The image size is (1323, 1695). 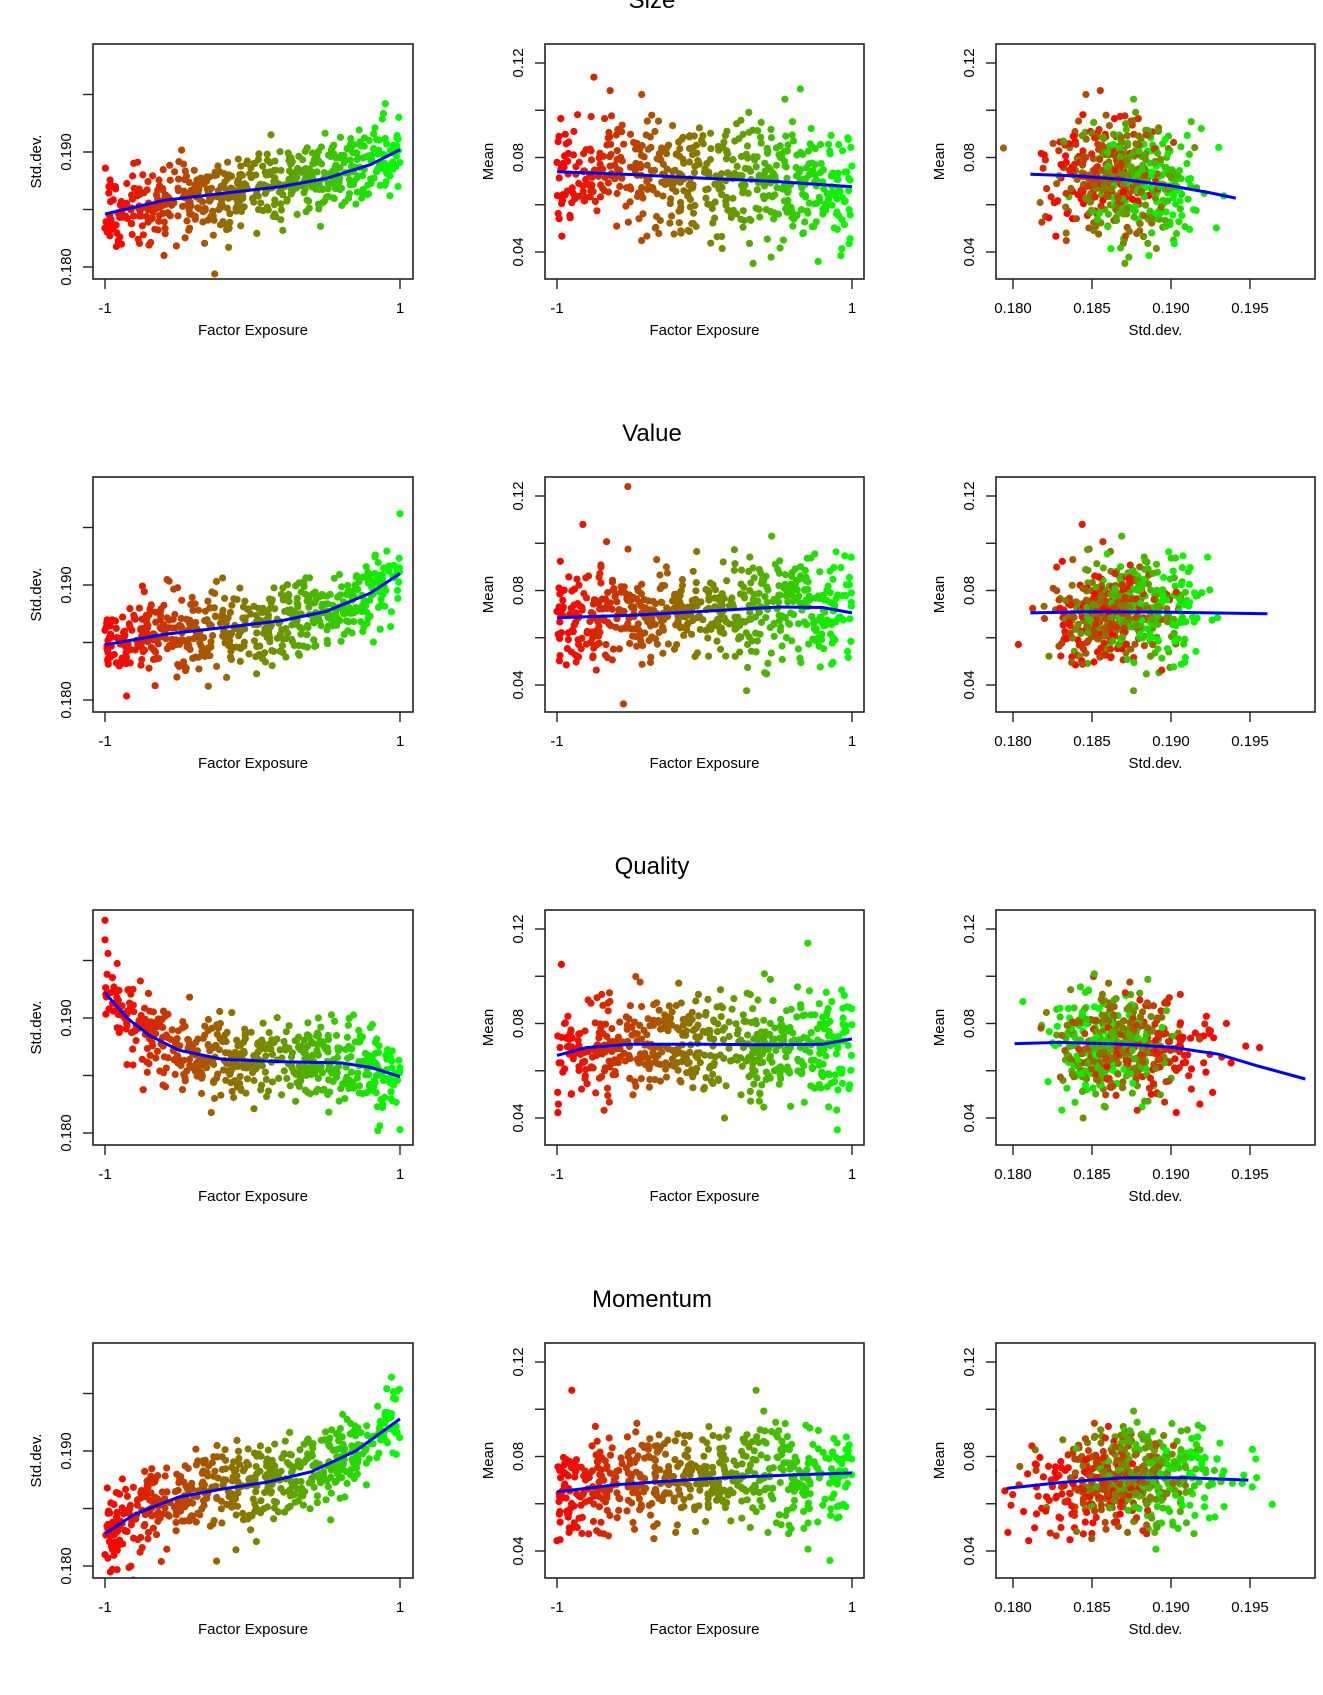 What do you see at coordinates (652, 433) in the screenshot?
I see `row-title: Value` at bounding box center [652, 433].